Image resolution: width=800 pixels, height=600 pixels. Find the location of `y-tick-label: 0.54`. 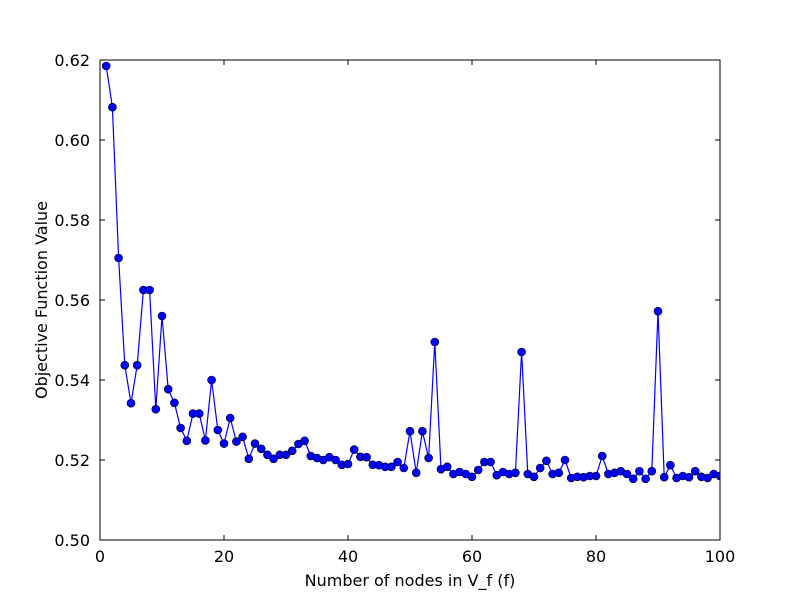

y-tick-label: 0.54 is located at coordinates (72, 380).